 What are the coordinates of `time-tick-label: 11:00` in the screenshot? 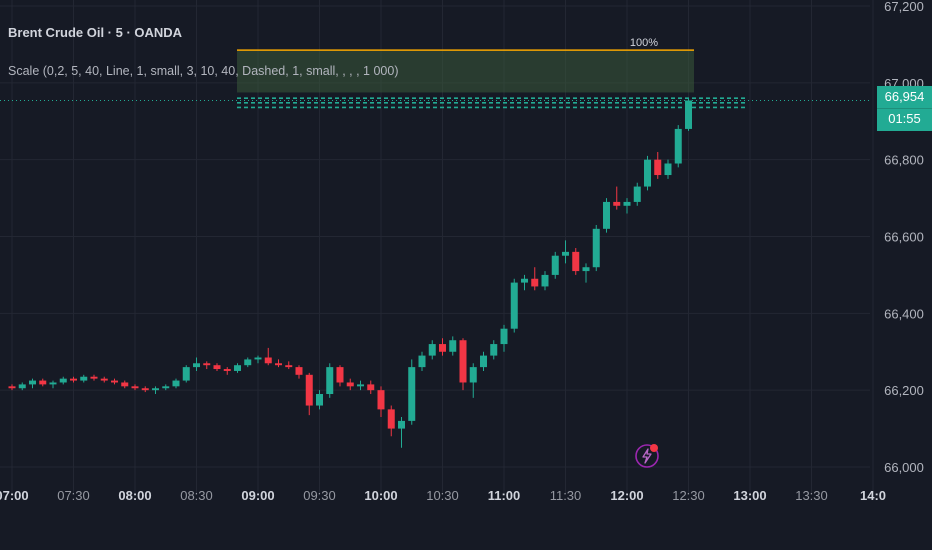 It's located at (504, 495).